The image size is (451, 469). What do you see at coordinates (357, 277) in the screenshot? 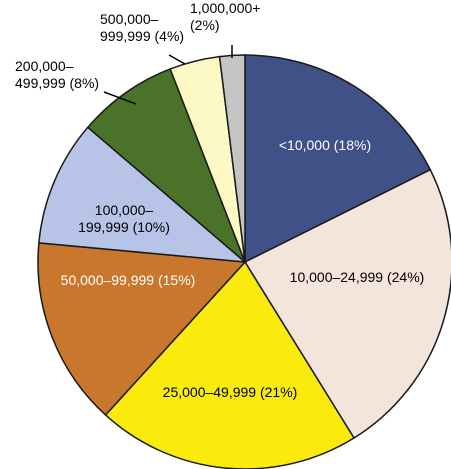
I see `slice-label-1: 10,000–24,999 (24%)` at bounding box center [357, 277].